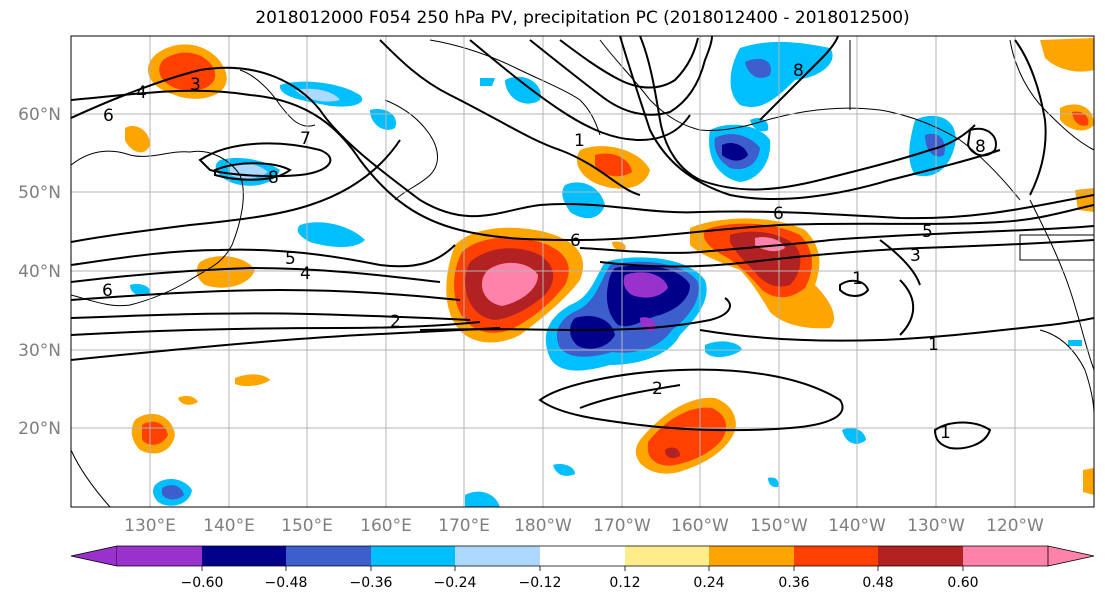 The height and width of the screenshot is (601, 1105). What do you see at coordinates (305, 139) in the screenshot?
I see `contour-label: 7` at bounding box center [305, 139].